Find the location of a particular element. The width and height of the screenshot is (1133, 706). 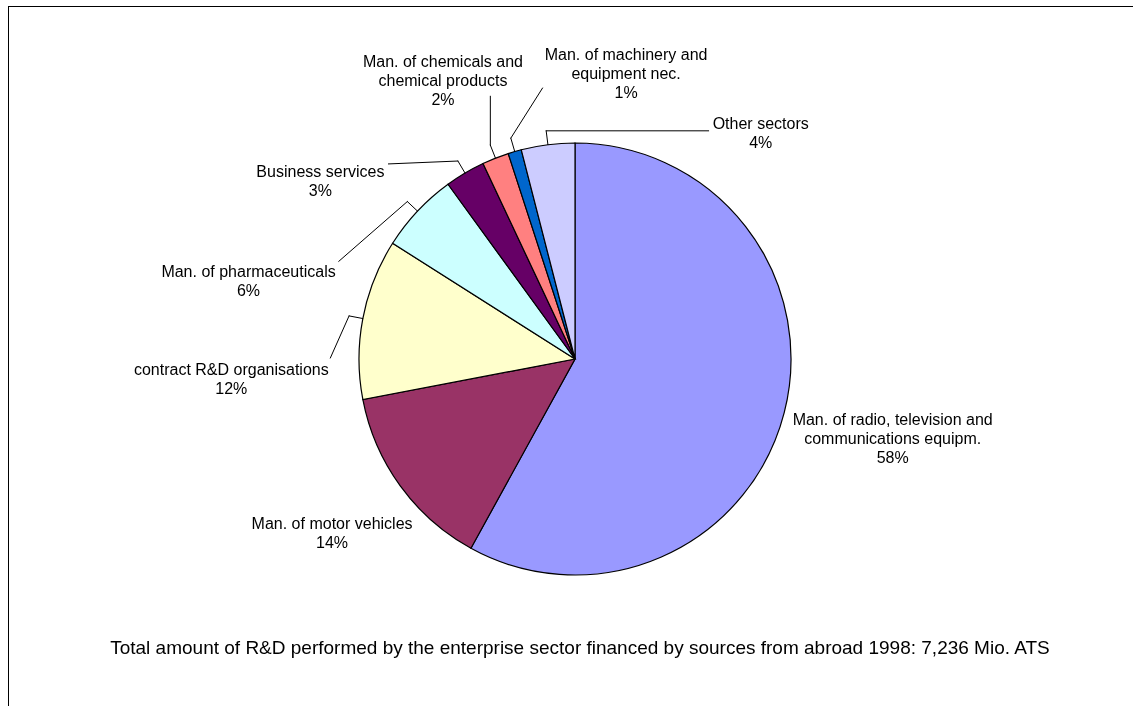

slice-label: Man. of motor vehicles is located at coordinates (332, 524).